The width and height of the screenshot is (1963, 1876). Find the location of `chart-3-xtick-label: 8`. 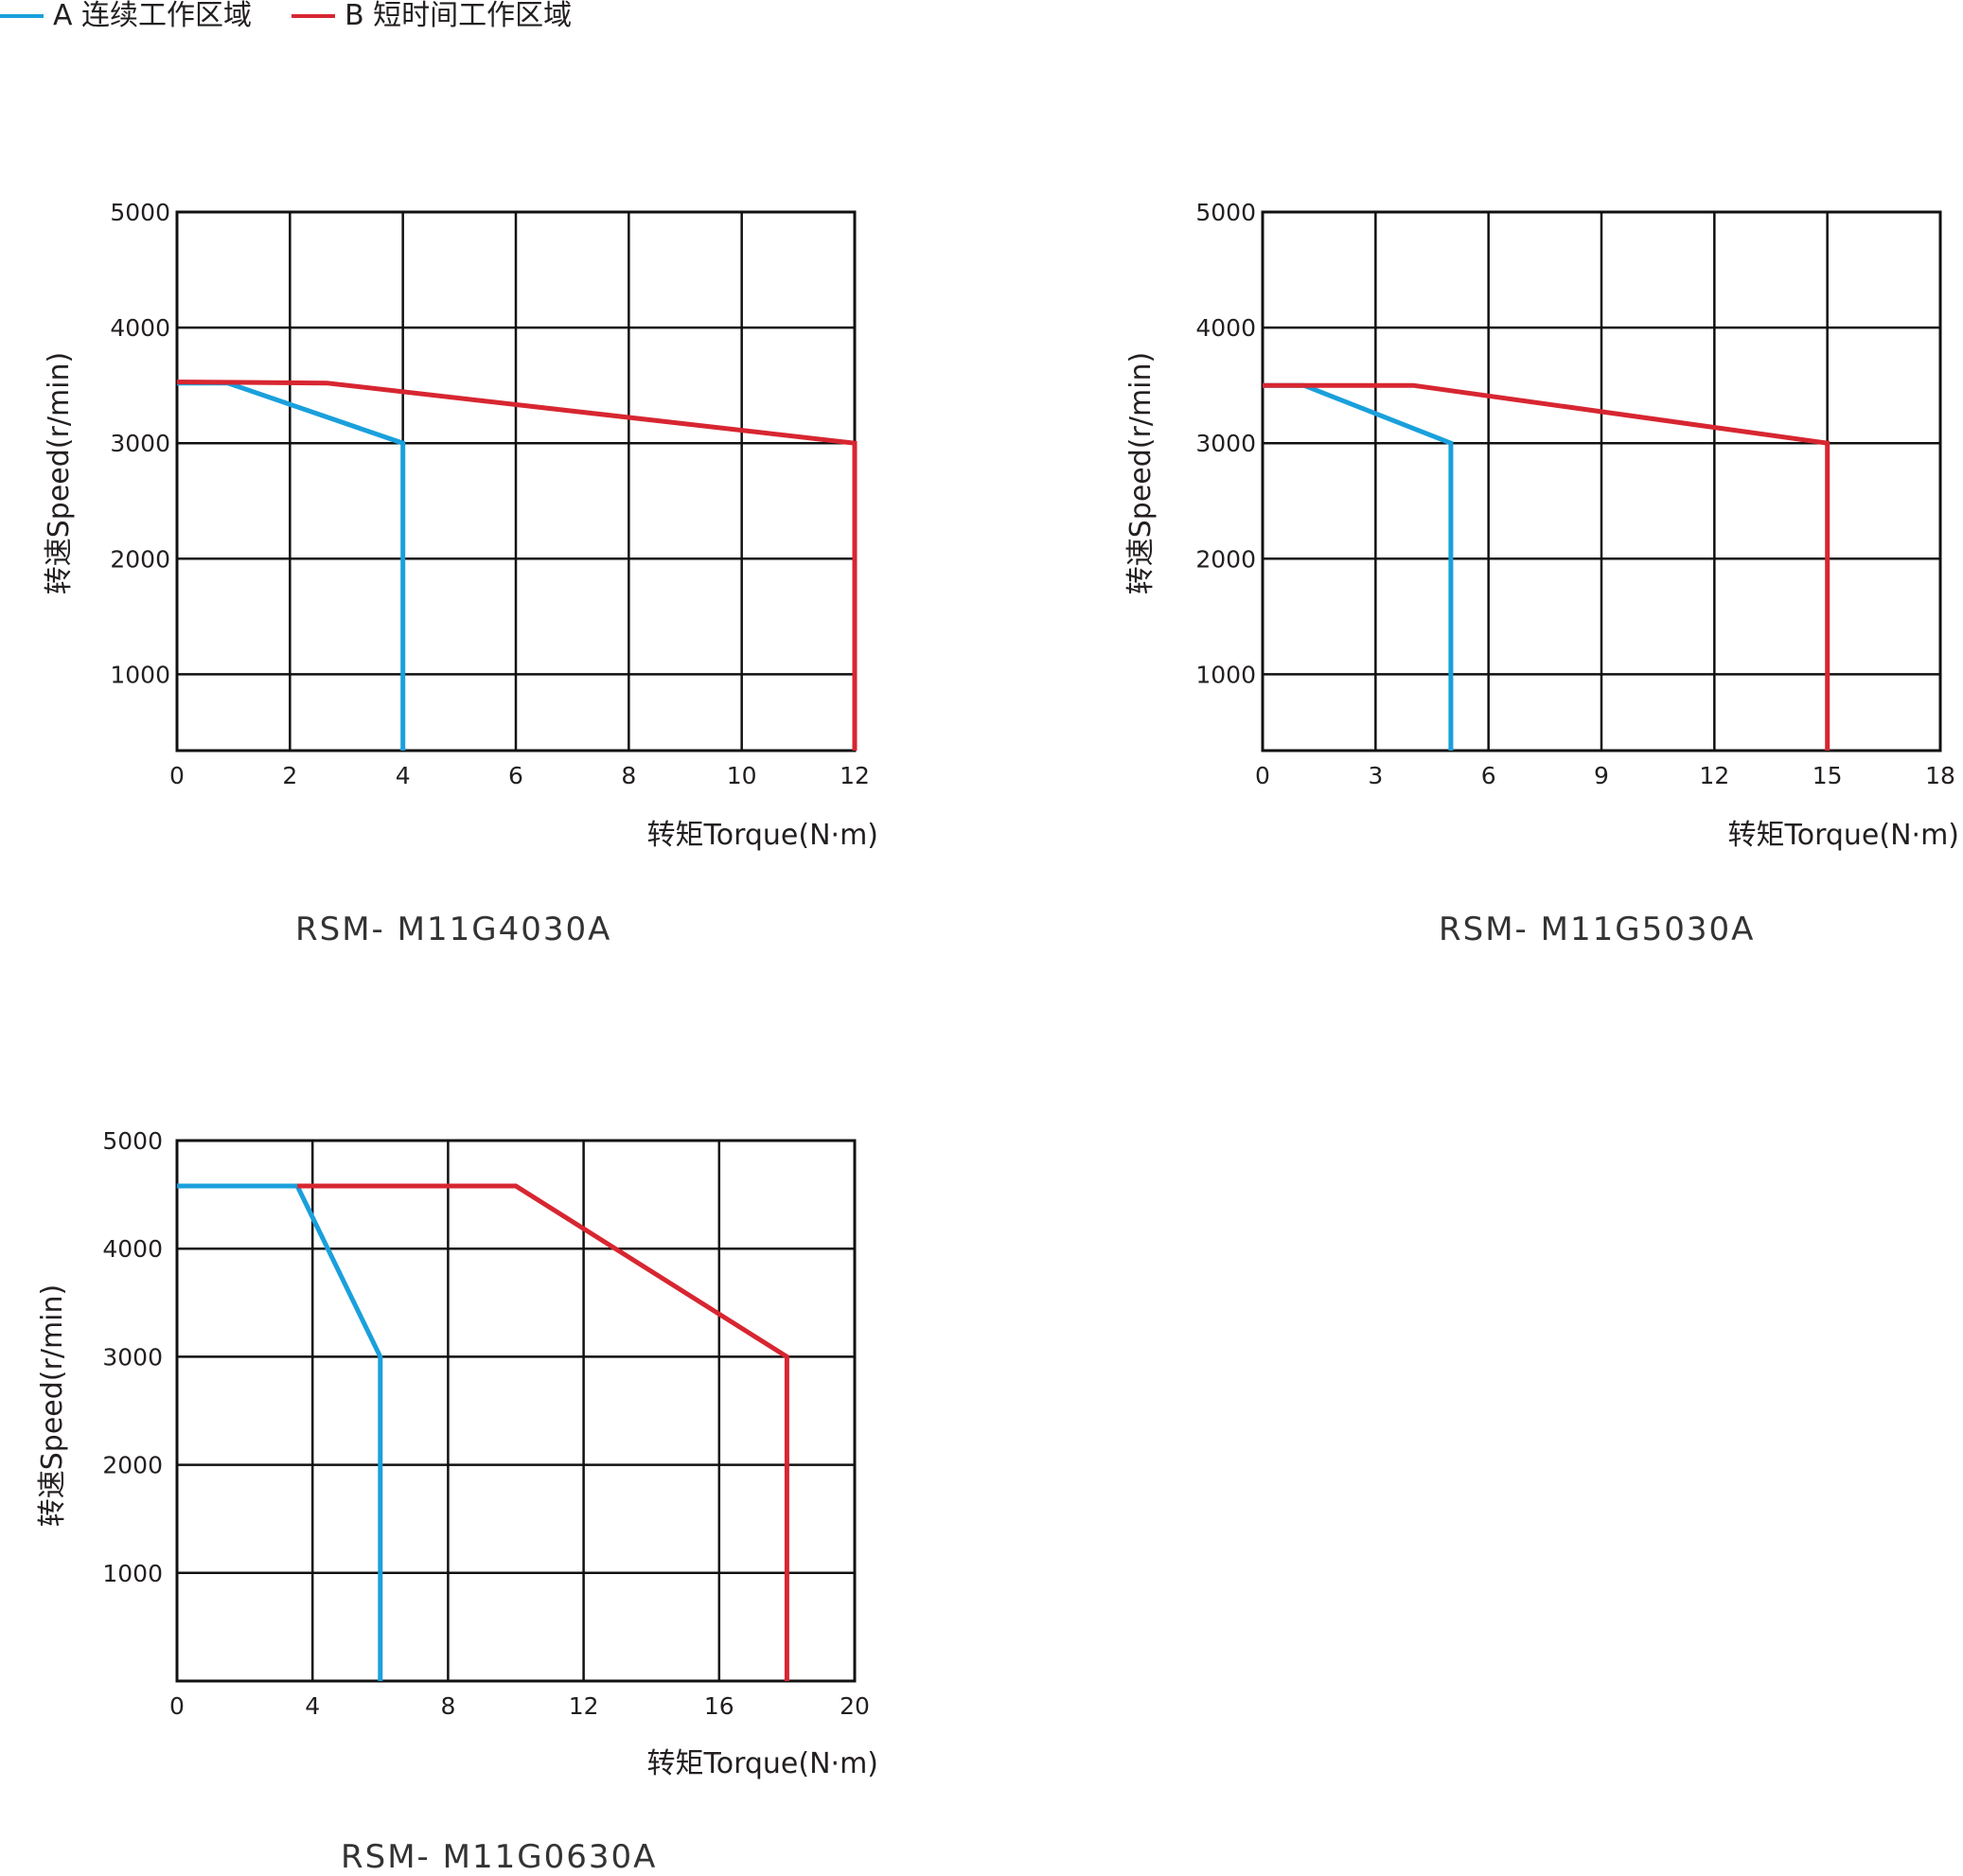

chart-3-xtick-label: 8 is located at coordinates (447, 1706).